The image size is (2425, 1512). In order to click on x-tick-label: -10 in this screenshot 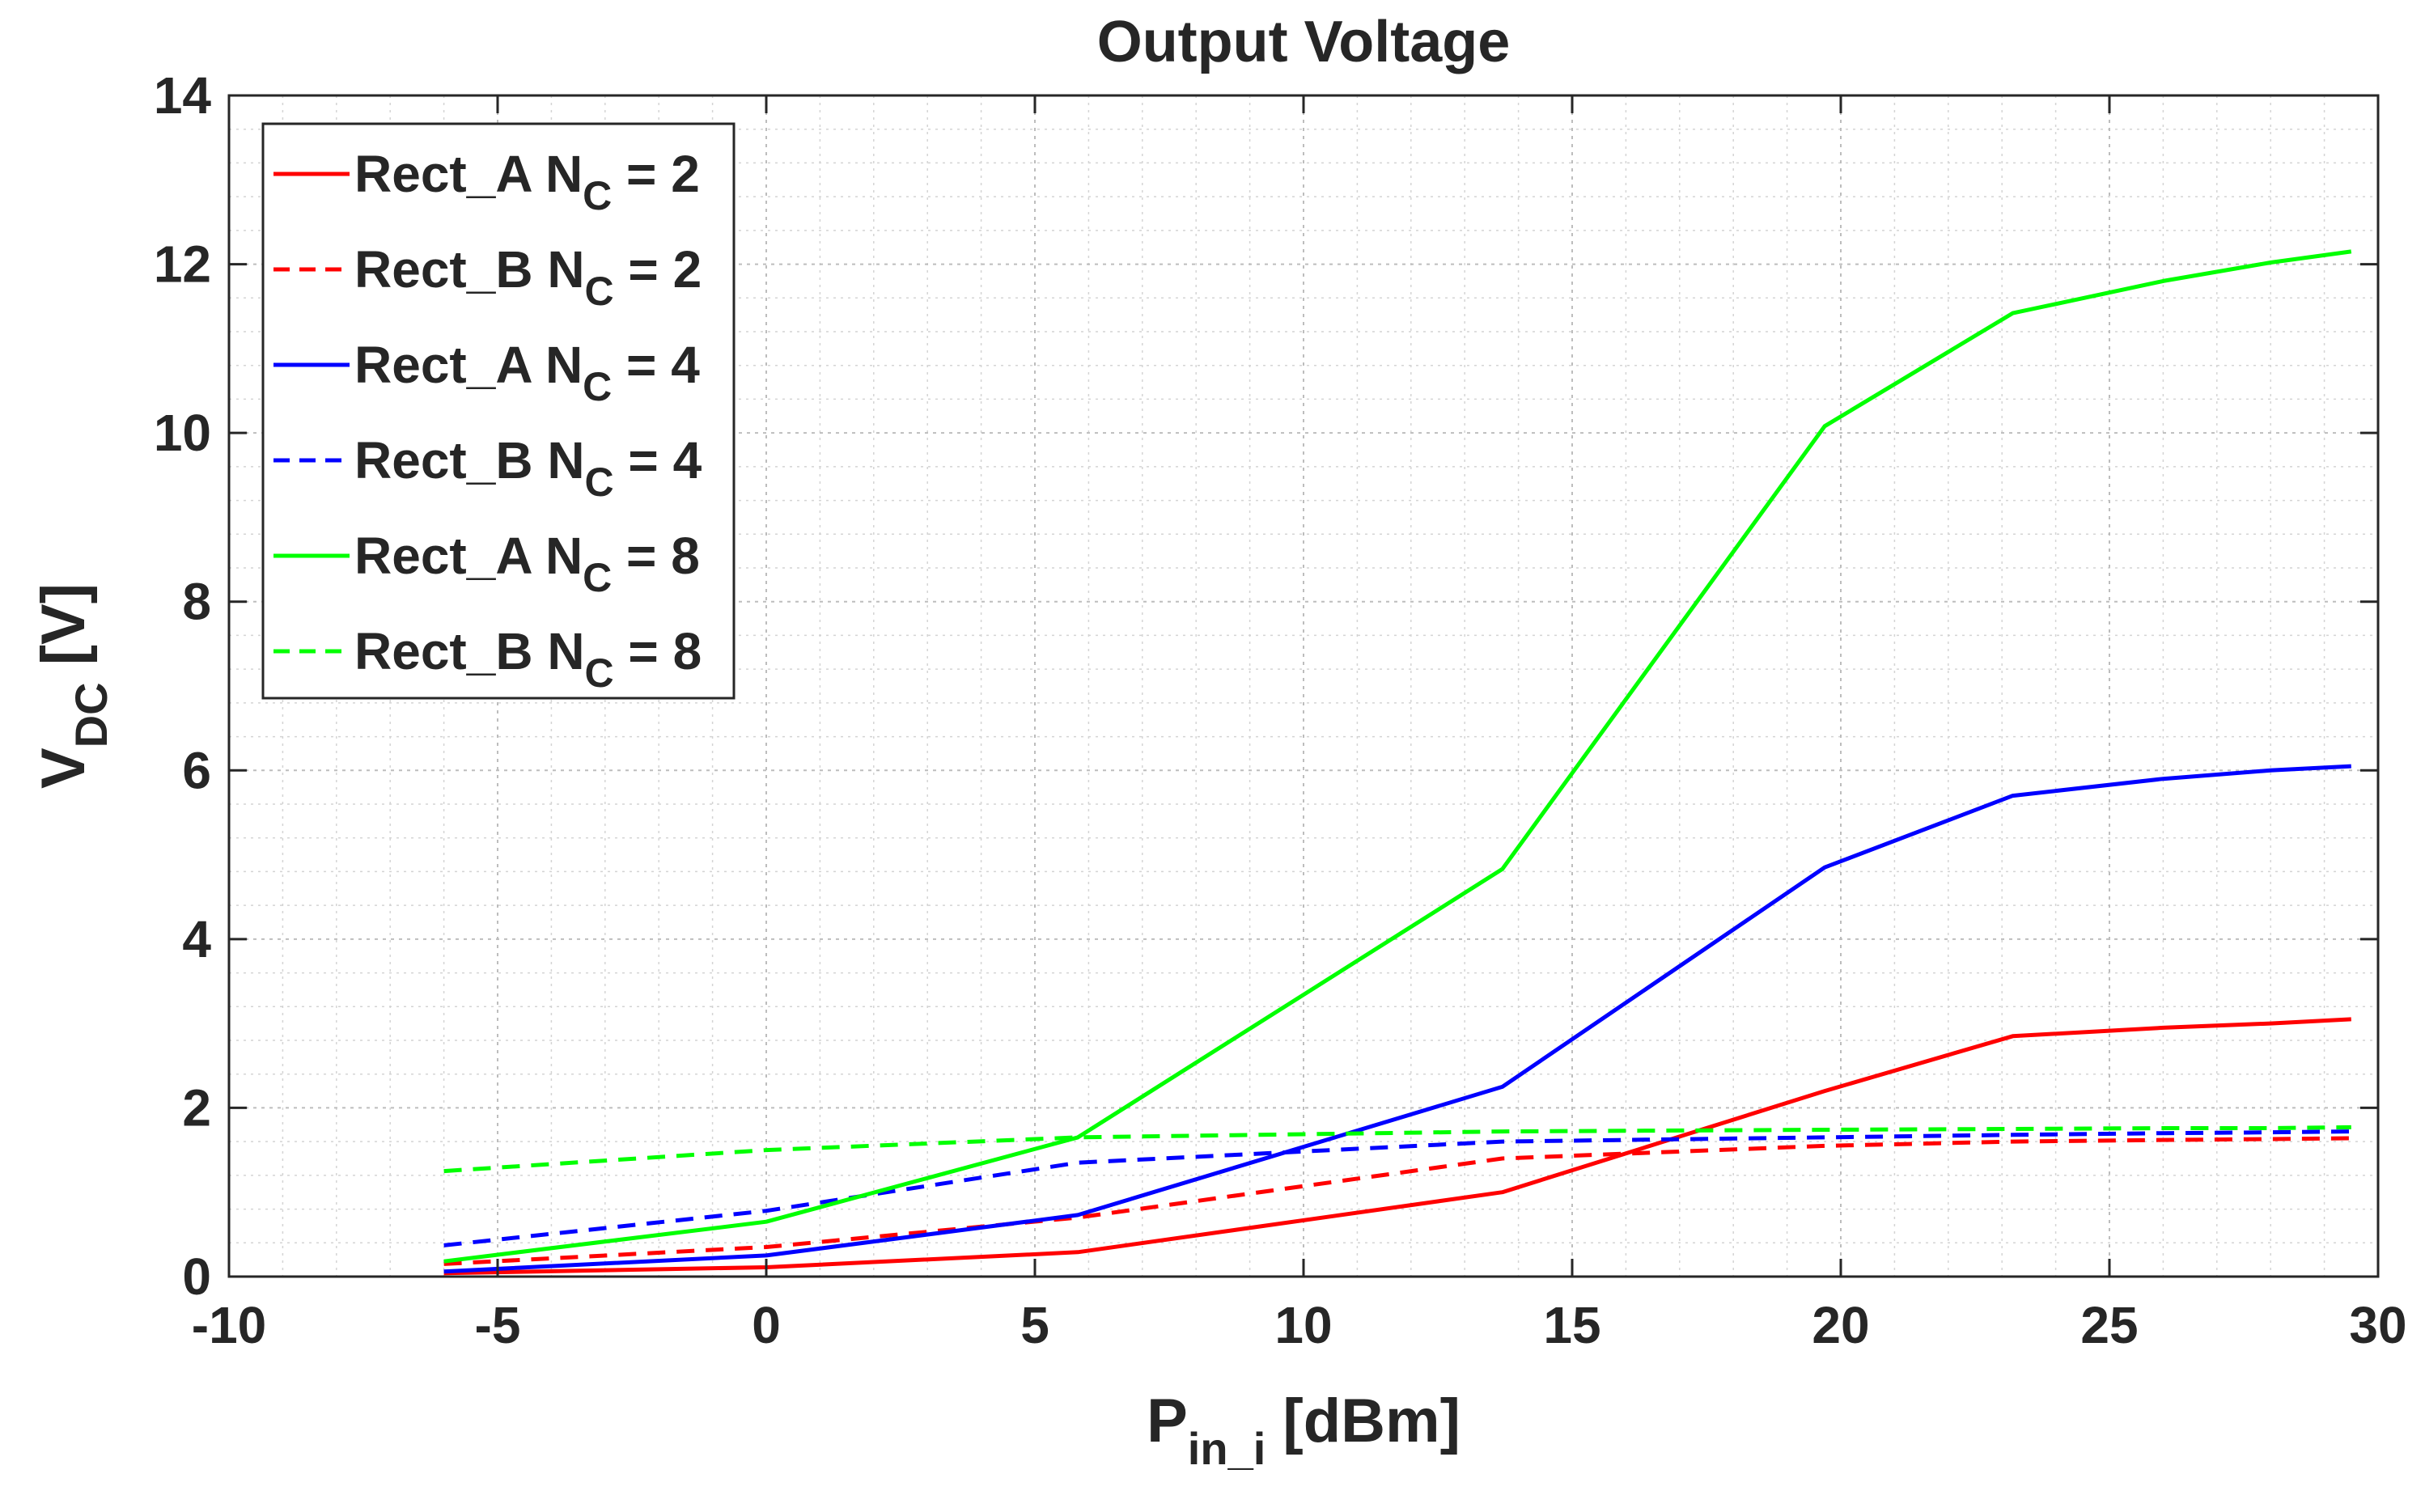, I will do `click(229, 1325)`.